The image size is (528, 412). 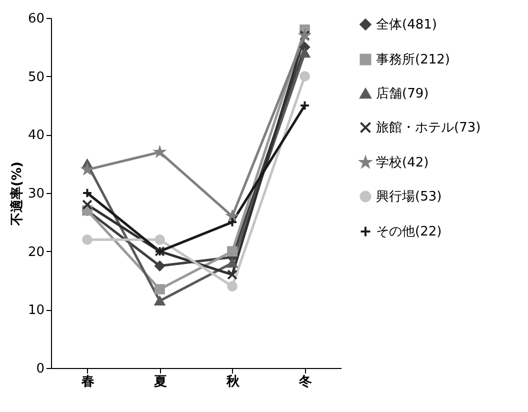 I want to click on x-tick-label: 秋, so click(x=232, y=382).